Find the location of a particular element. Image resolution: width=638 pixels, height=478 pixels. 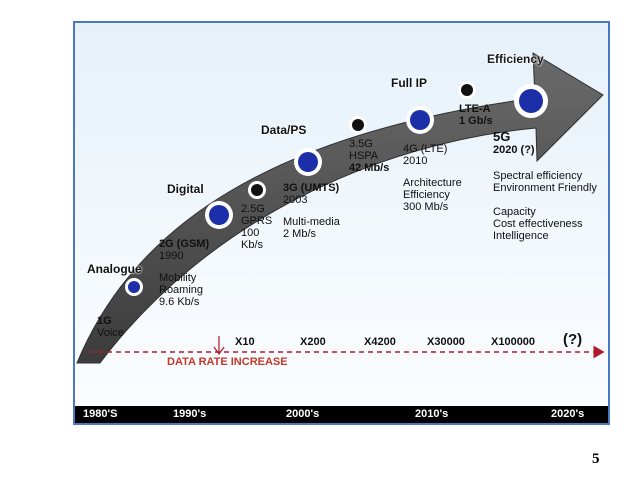

era-analogue: Analogue is located at coordinates (114, 269).